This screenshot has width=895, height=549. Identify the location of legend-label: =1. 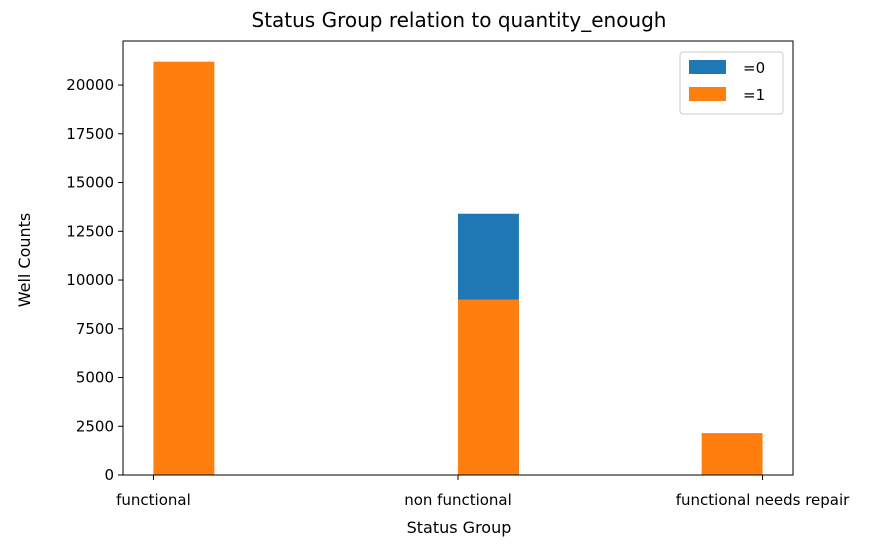
(754, 95).